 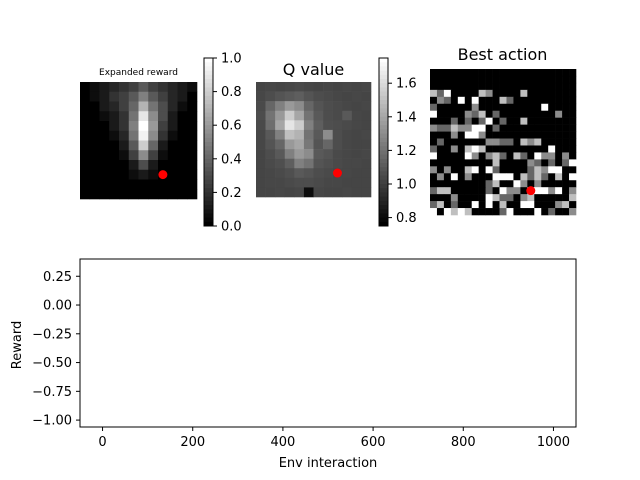 I want to click on colorbar-tick-label: 0.0, so click(x=231, y=227).